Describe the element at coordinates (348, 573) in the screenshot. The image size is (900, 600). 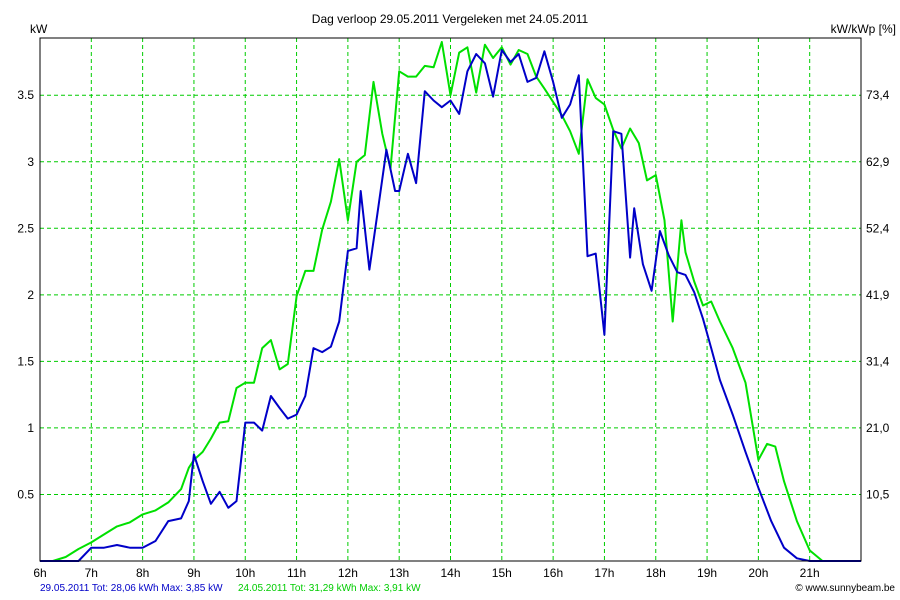
I see `x-tick-label: 12h` at that location.